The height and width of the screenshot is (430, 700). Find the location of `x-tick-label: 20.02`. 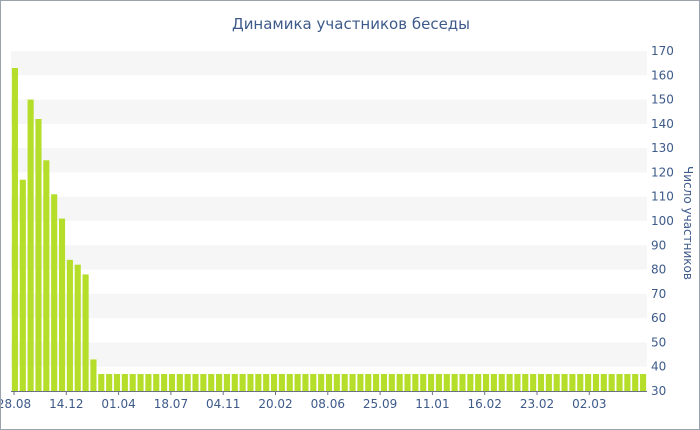

x-tick-label: 20.02 is located at coordinates (275, 404).